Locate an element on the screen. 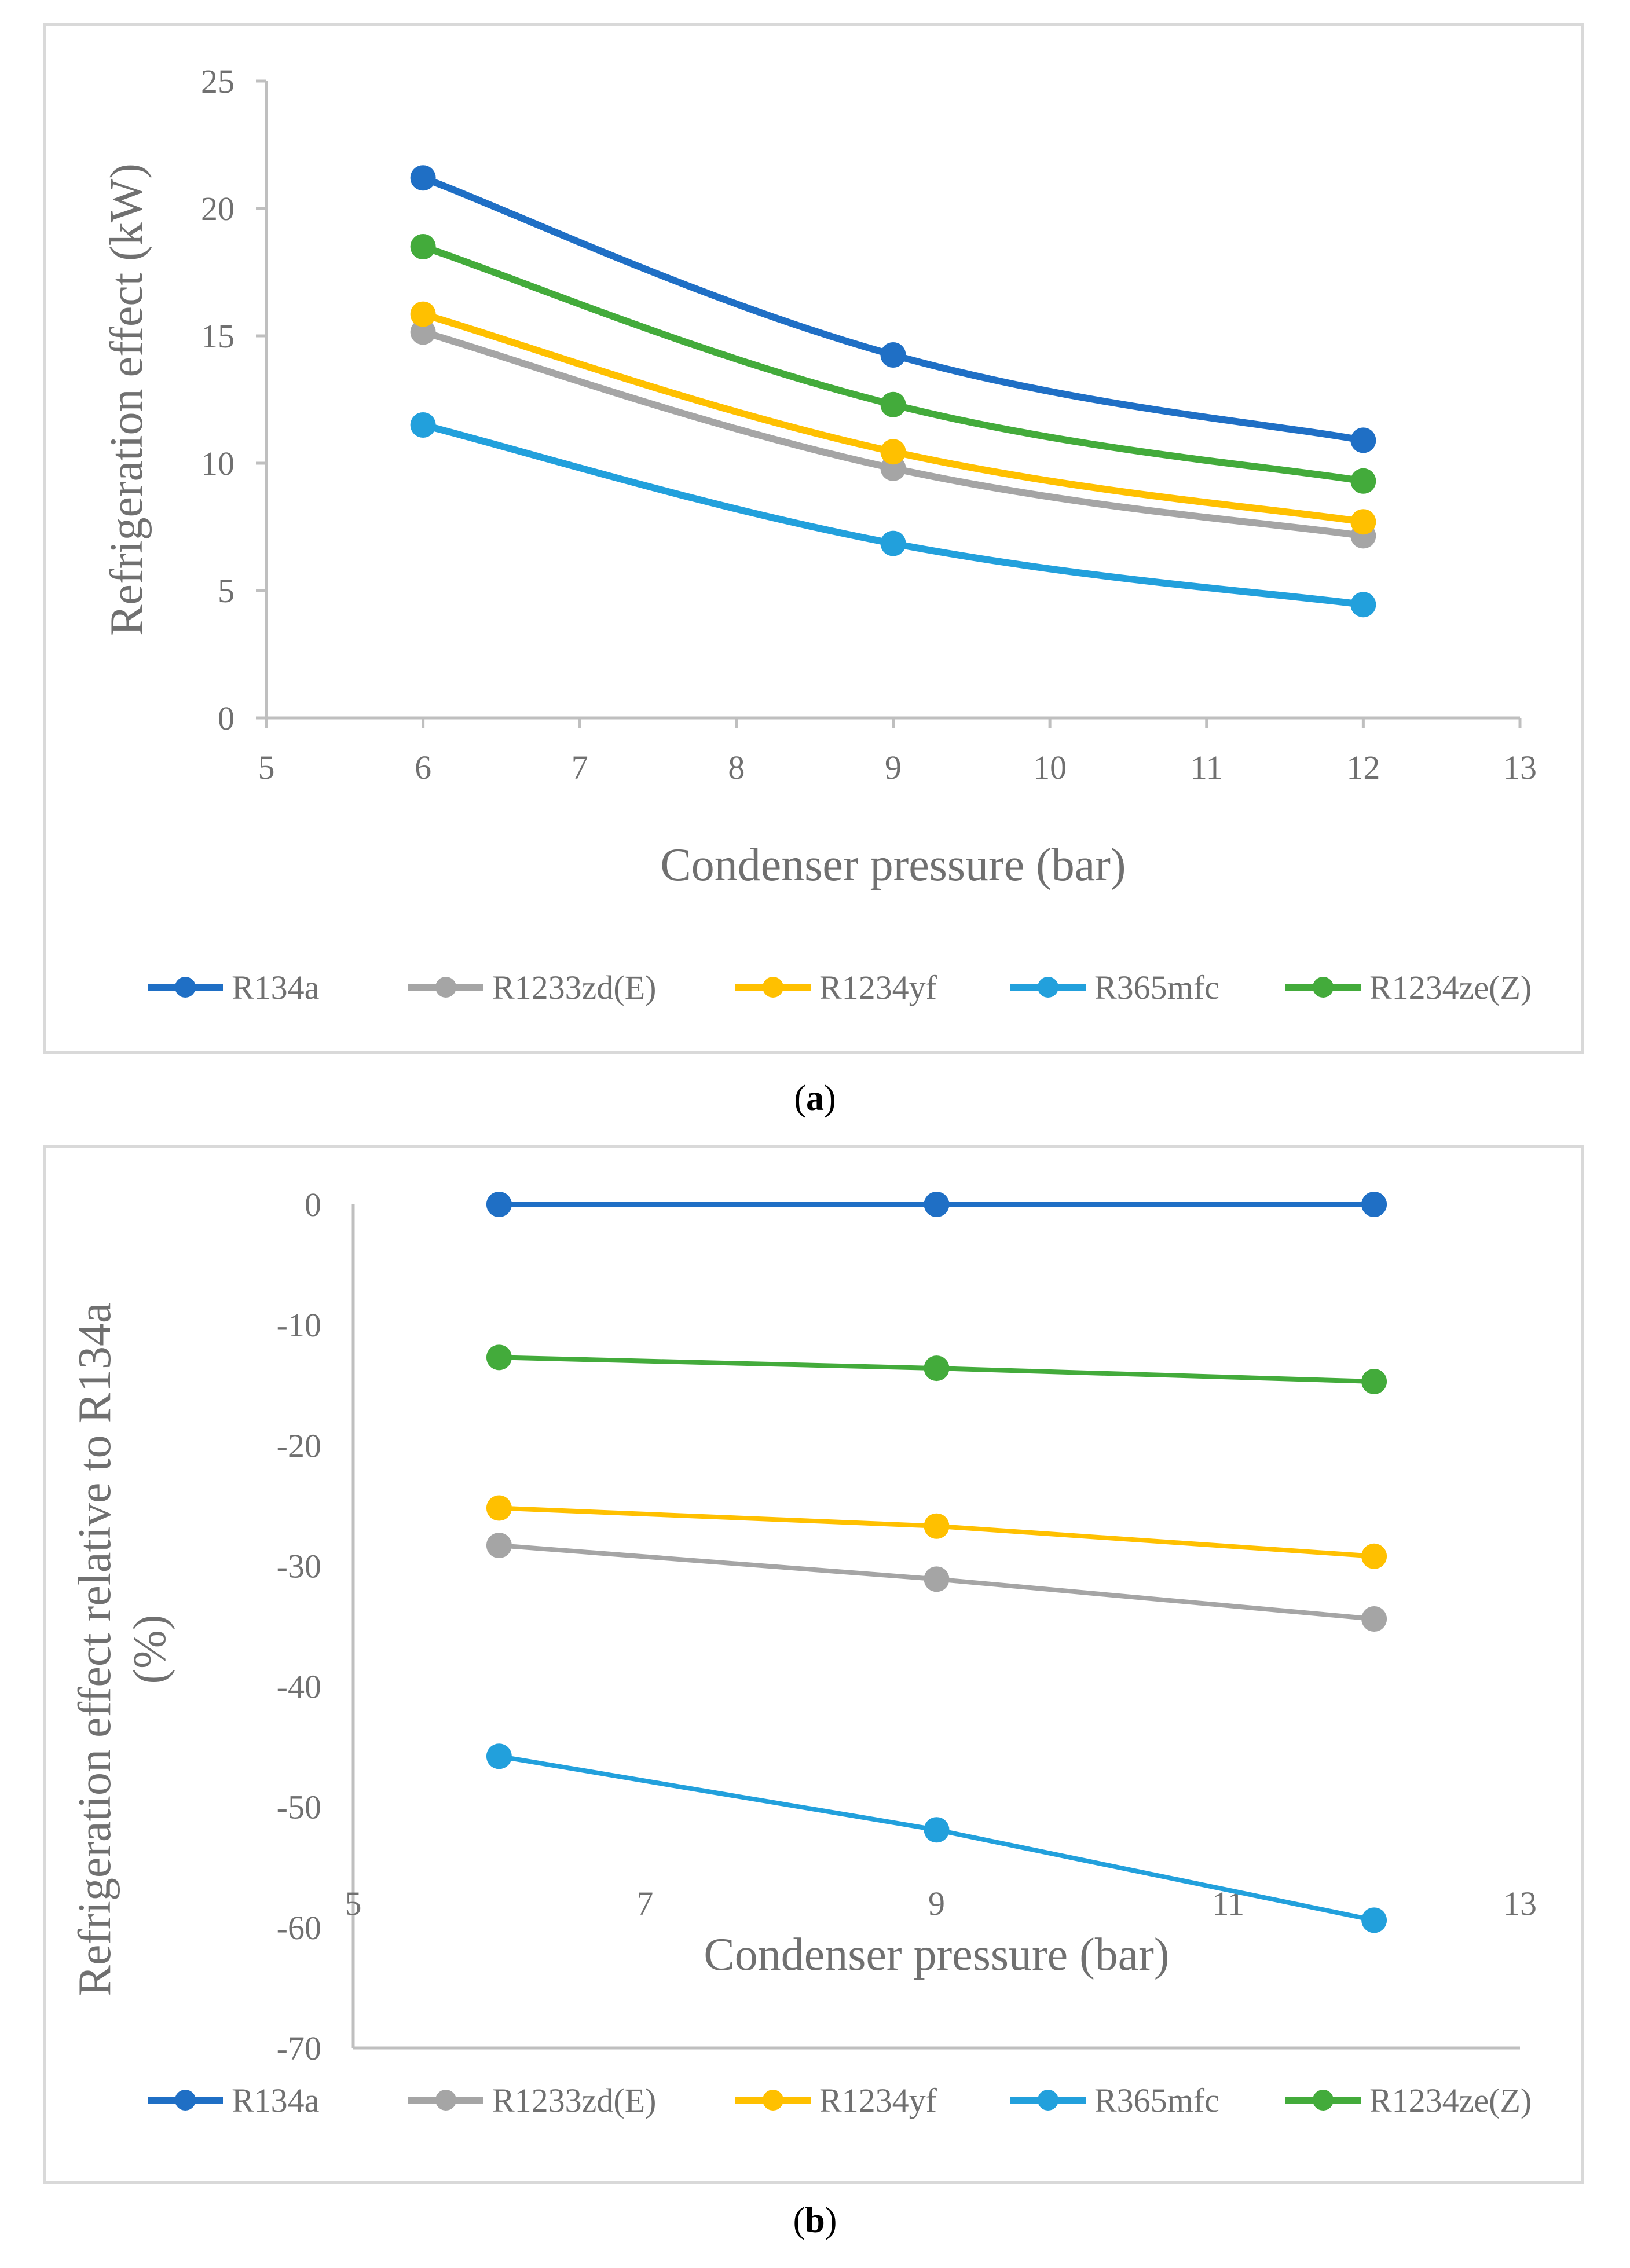 This screenshot has height=2268, width=1630. panel-label-b: (b) is located at coordinates (815, 2220).